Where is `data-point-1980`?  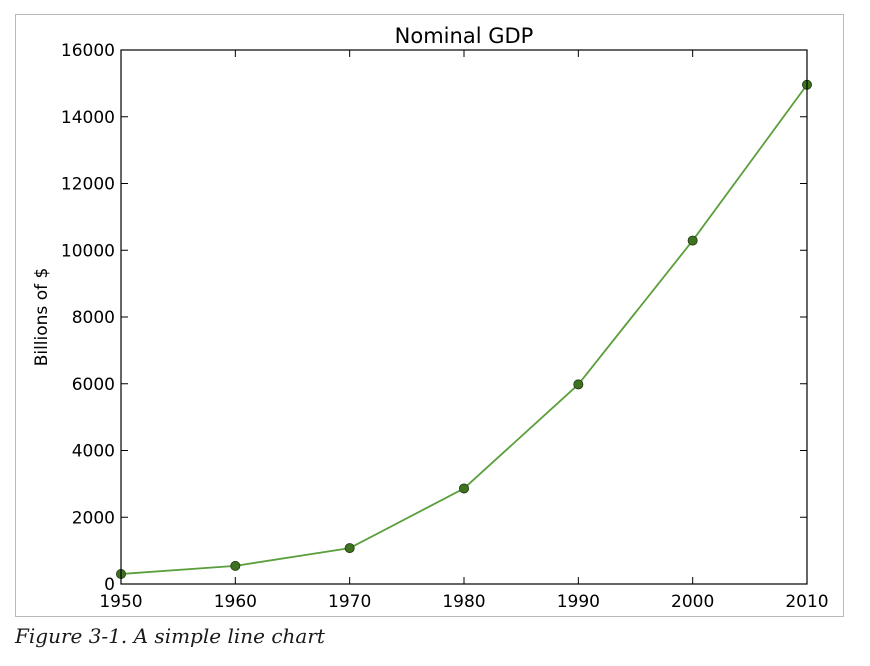
data-point-1980 is located at coordinates (463, 488).